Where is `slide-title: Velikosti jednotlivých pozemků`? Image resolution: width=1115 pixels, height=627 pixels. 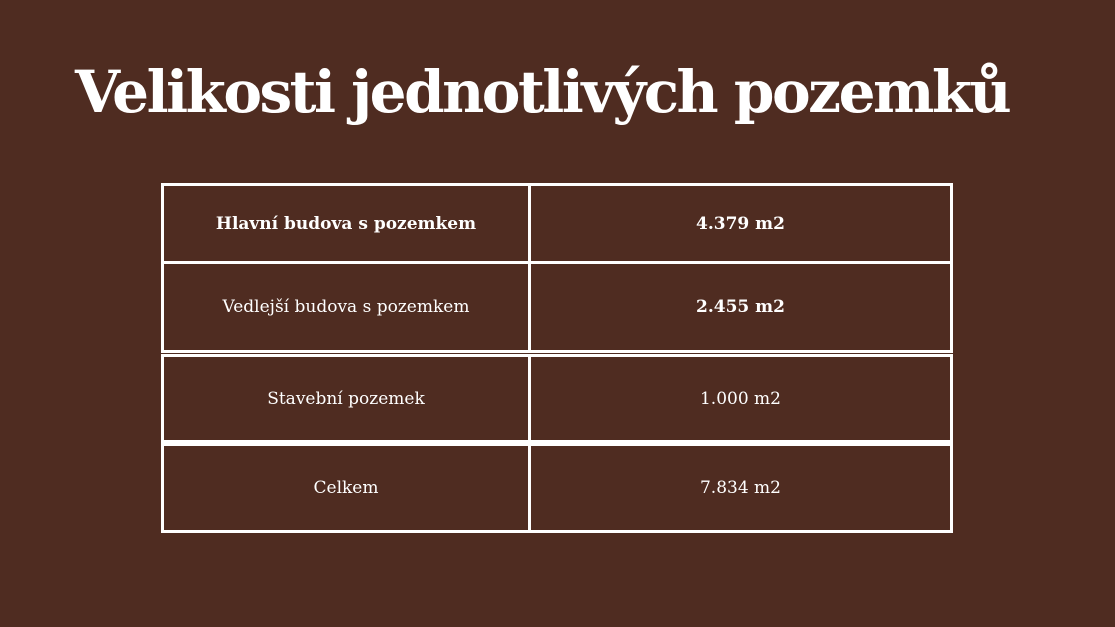
slide-title: Velikosti jednotlivých pozemků is located at coordinates (543, 92).